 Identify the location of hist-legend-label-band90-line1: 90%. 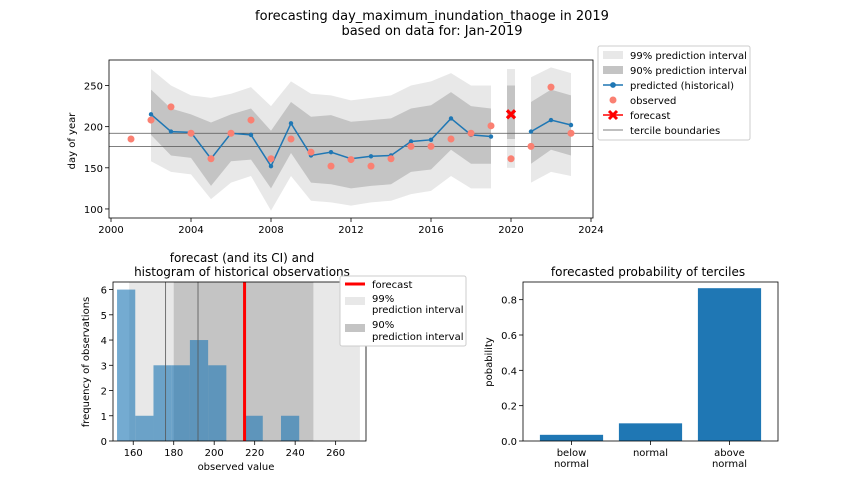
(383, 325).